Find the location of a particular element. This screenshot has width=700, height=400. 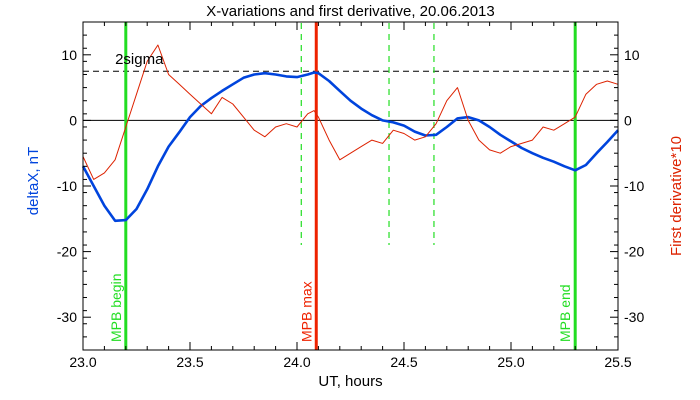

y-tick-label-right-0: 10 is located at coordinates (632, 55).